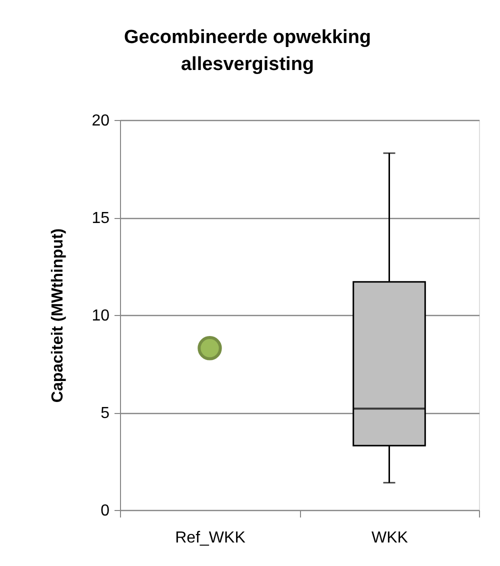 The image size is (500, 566). Describe the element at coordinates (58, 315) in the screenshot. I see `y-axis-title: Capaciteit (MWthinput)` at that location.